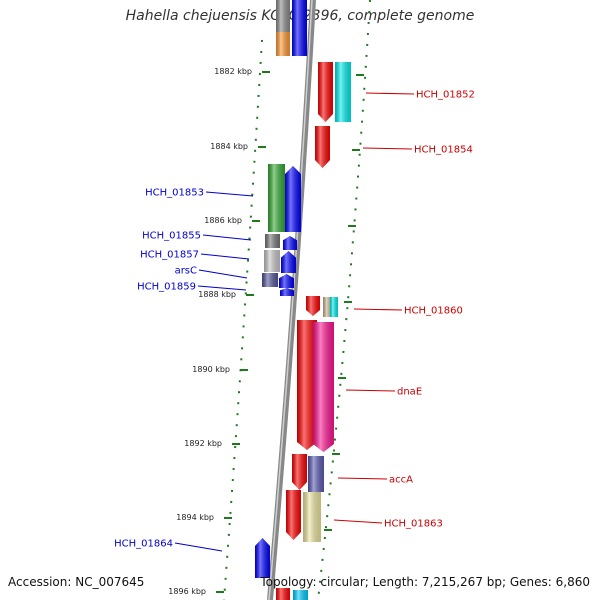 The image size is (600, 600). Describe the element at coordinates (322, 147) in the screenshot. I see `gene-feature-hch01854` at that location.